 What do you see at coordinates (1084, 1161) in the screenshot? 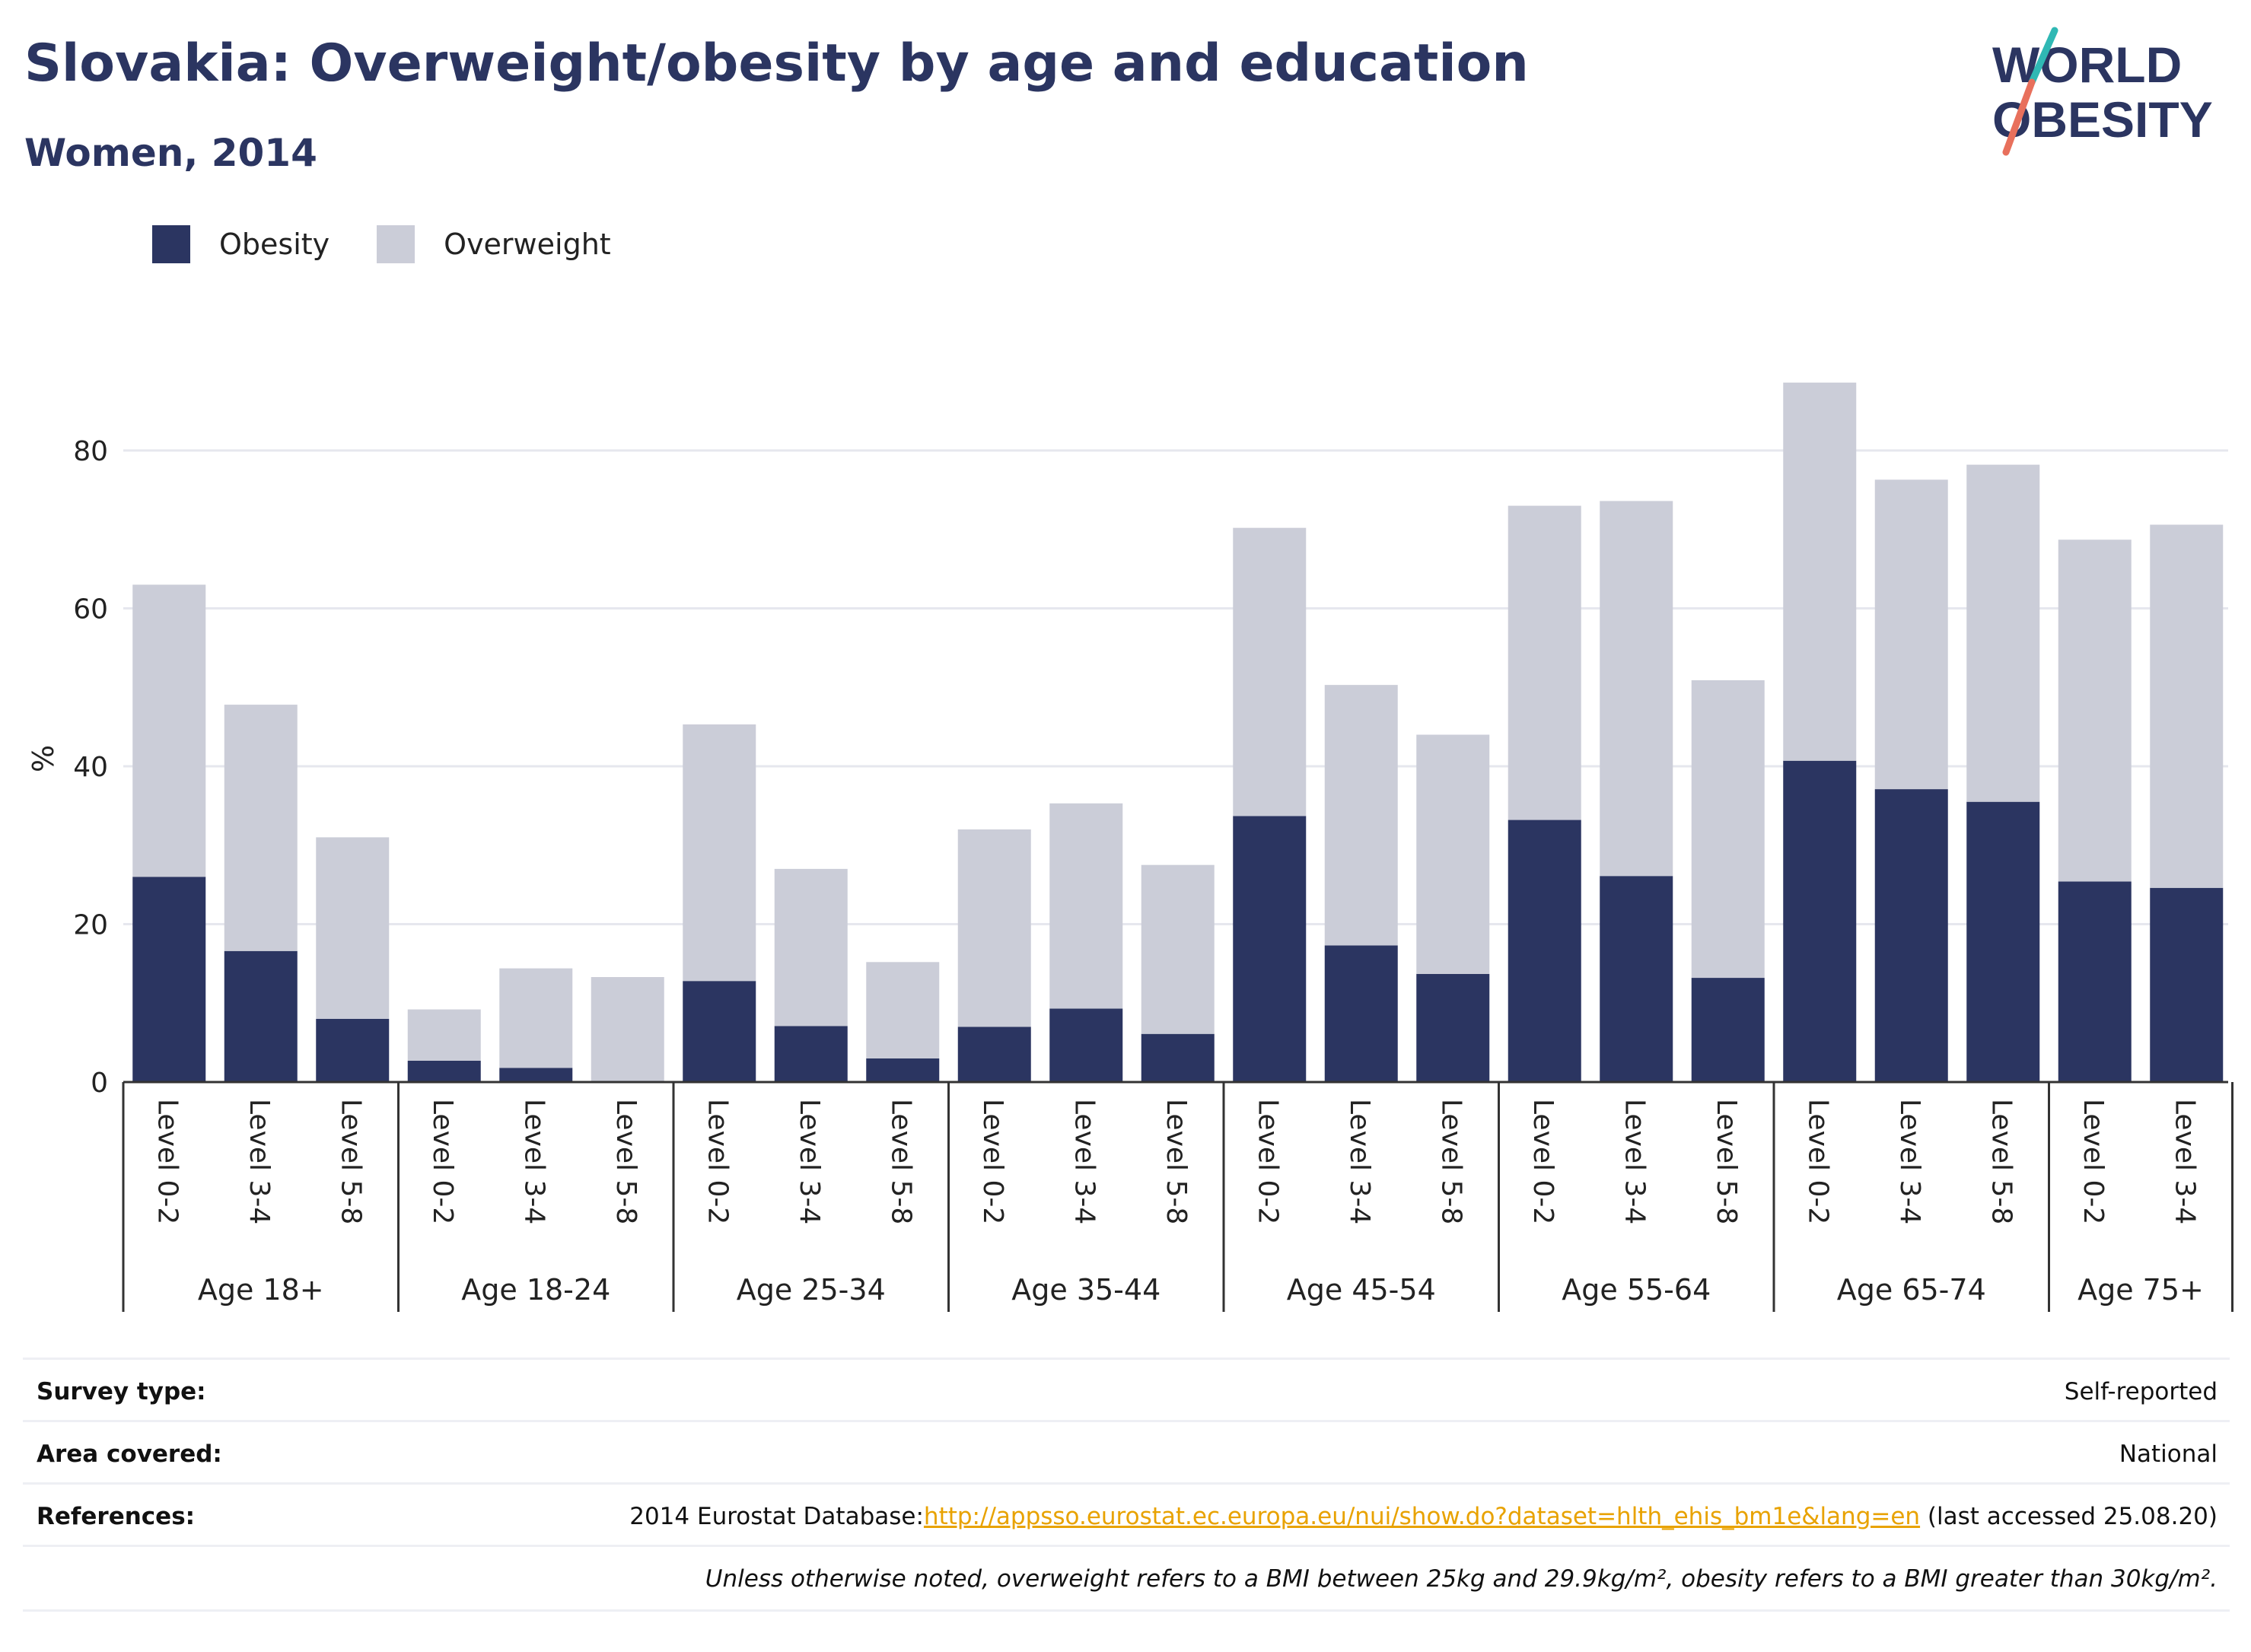
I see `x-tick-label-3-1: Level 3-4` at bounding box center [1084, 1161].